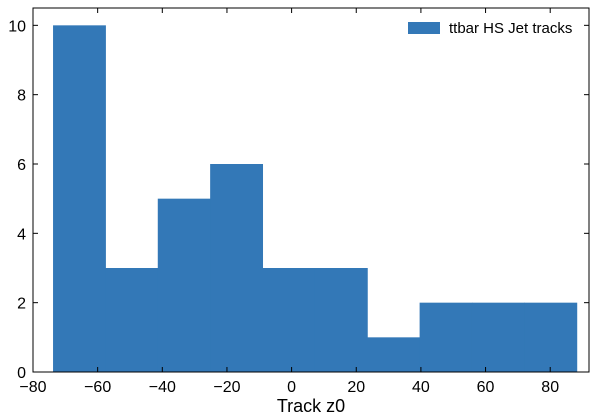  Describe the element at coordinates (21, 234) in the screenshot. I see `y-tick-label: 4` at that location.